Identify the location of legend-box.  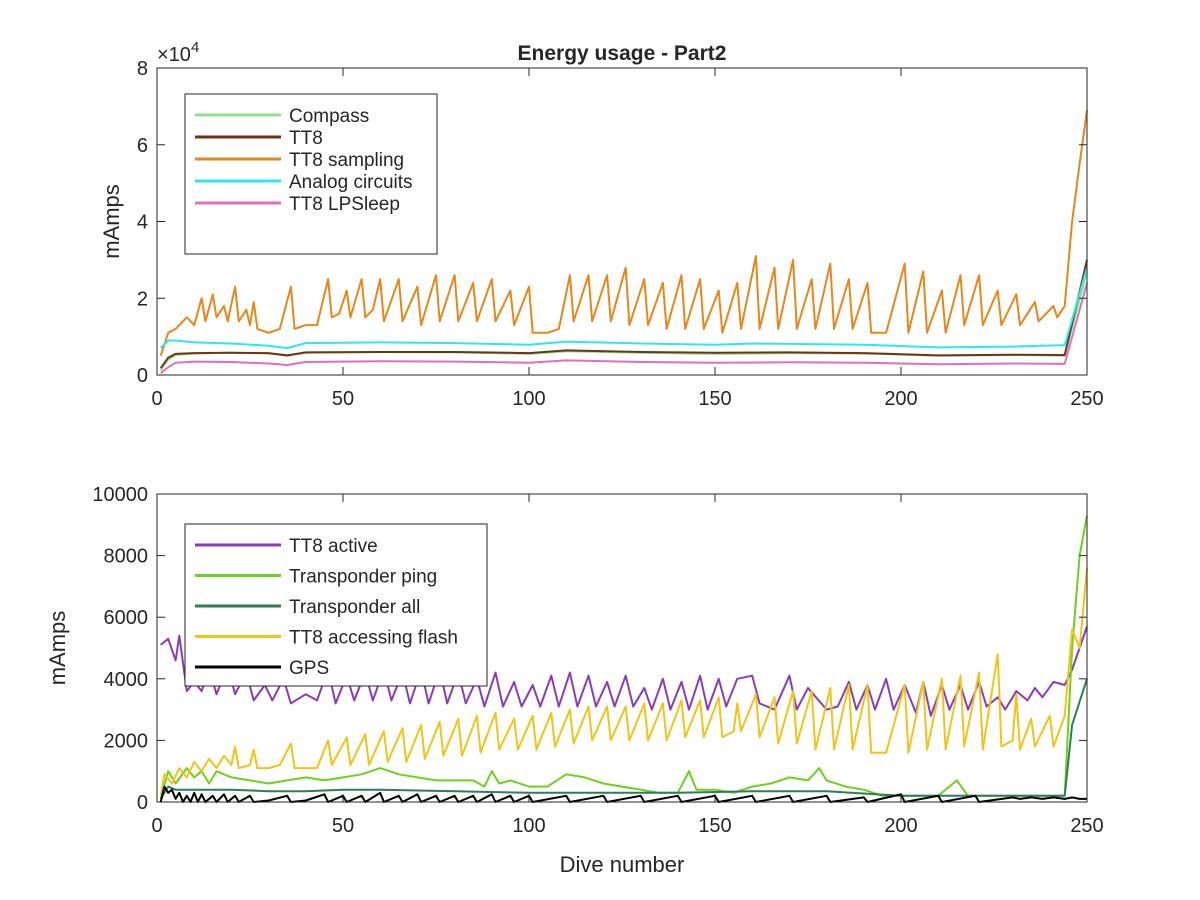
(311, 174).